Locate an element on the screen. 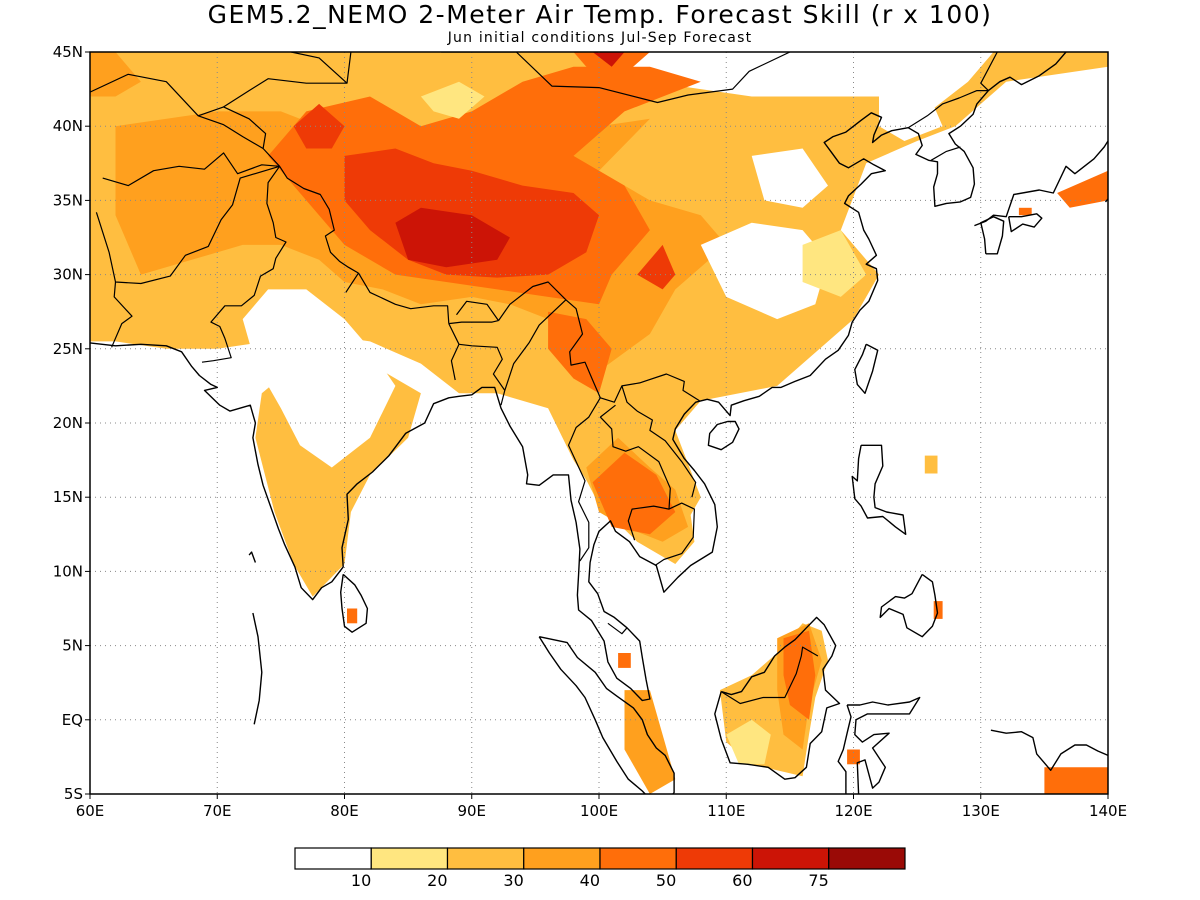 The height and width of the screenshot is (900, 1200). lon-label: 140E is located at coordinates (1108, 811).